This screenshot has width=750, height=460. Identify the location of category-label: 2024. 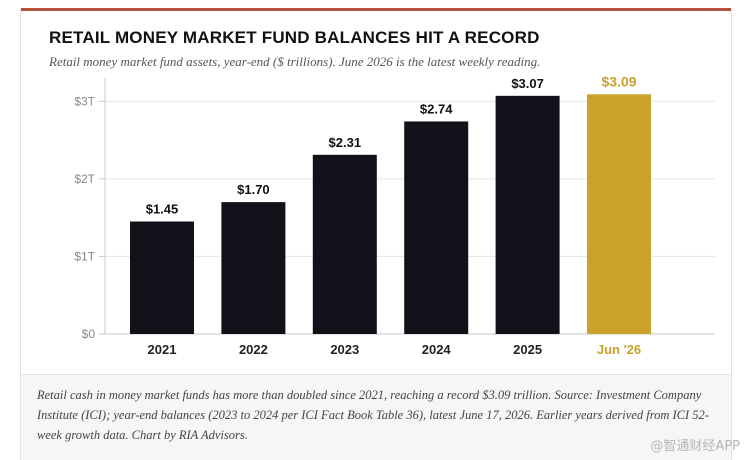
(437, 349).